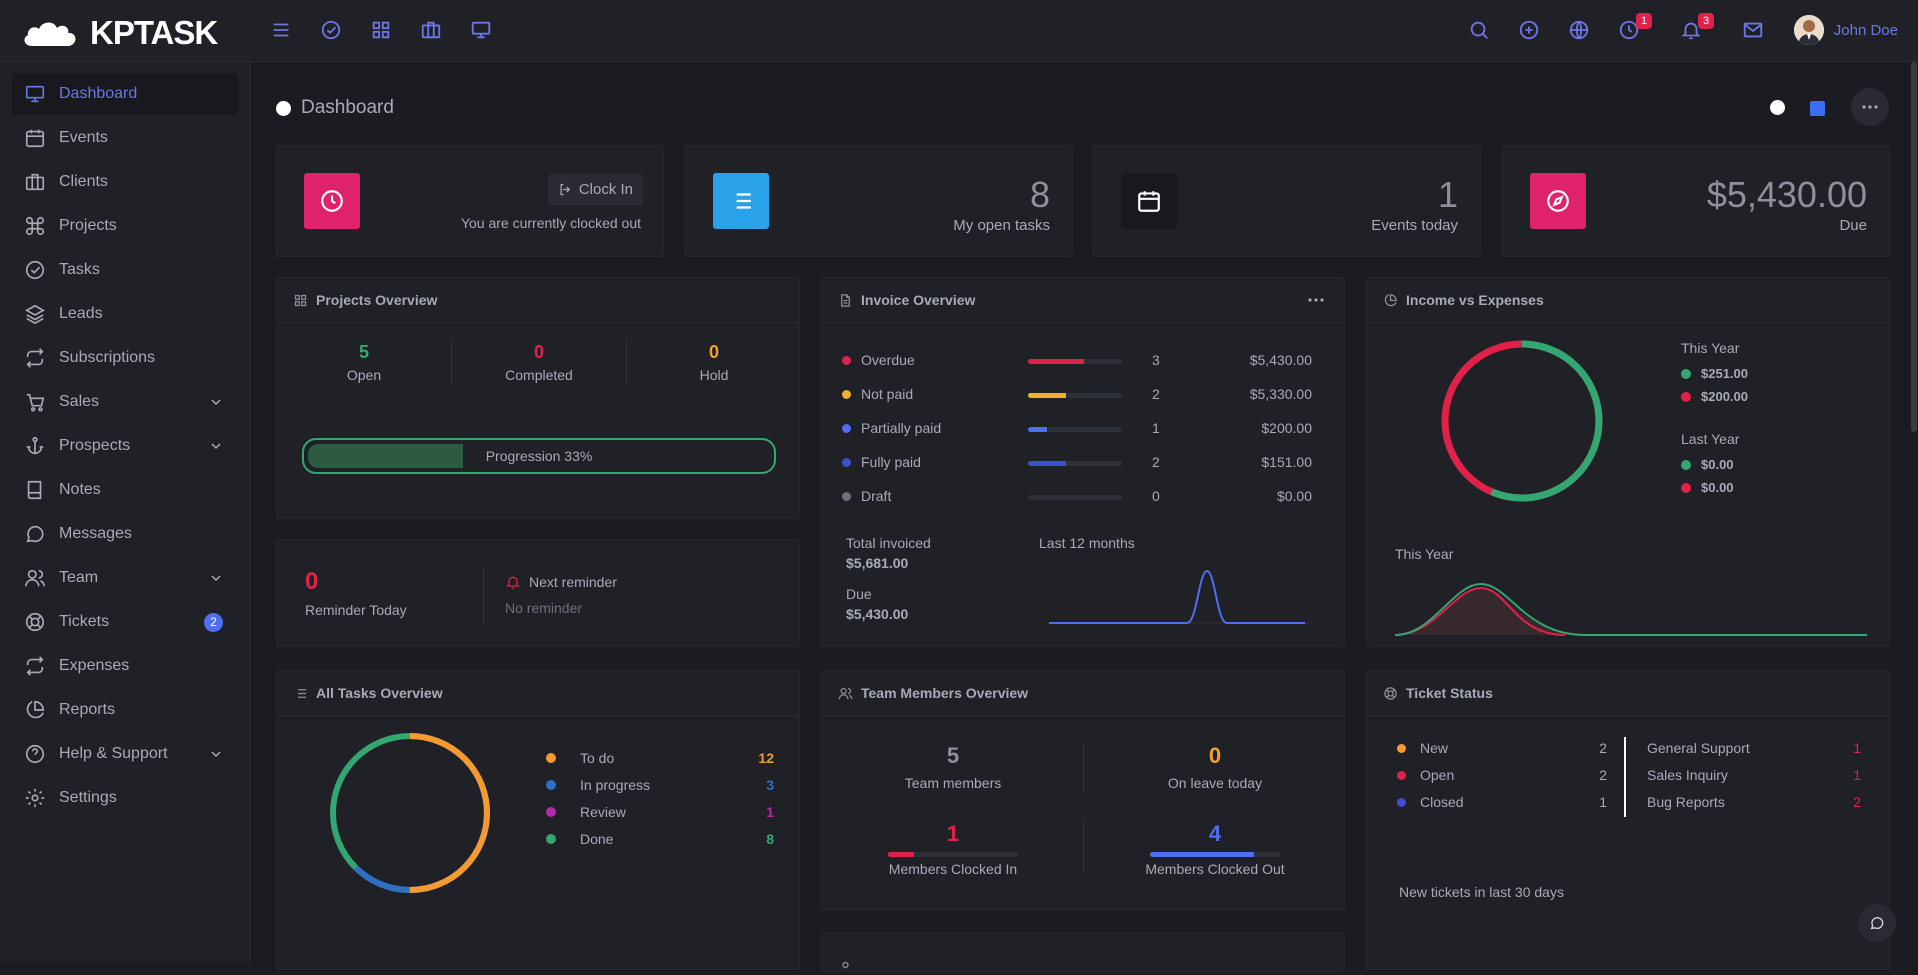  Describe the element at coordinates (1287, 201) in the screenshot. I see `events-today-card: 1 Events today` at that location.